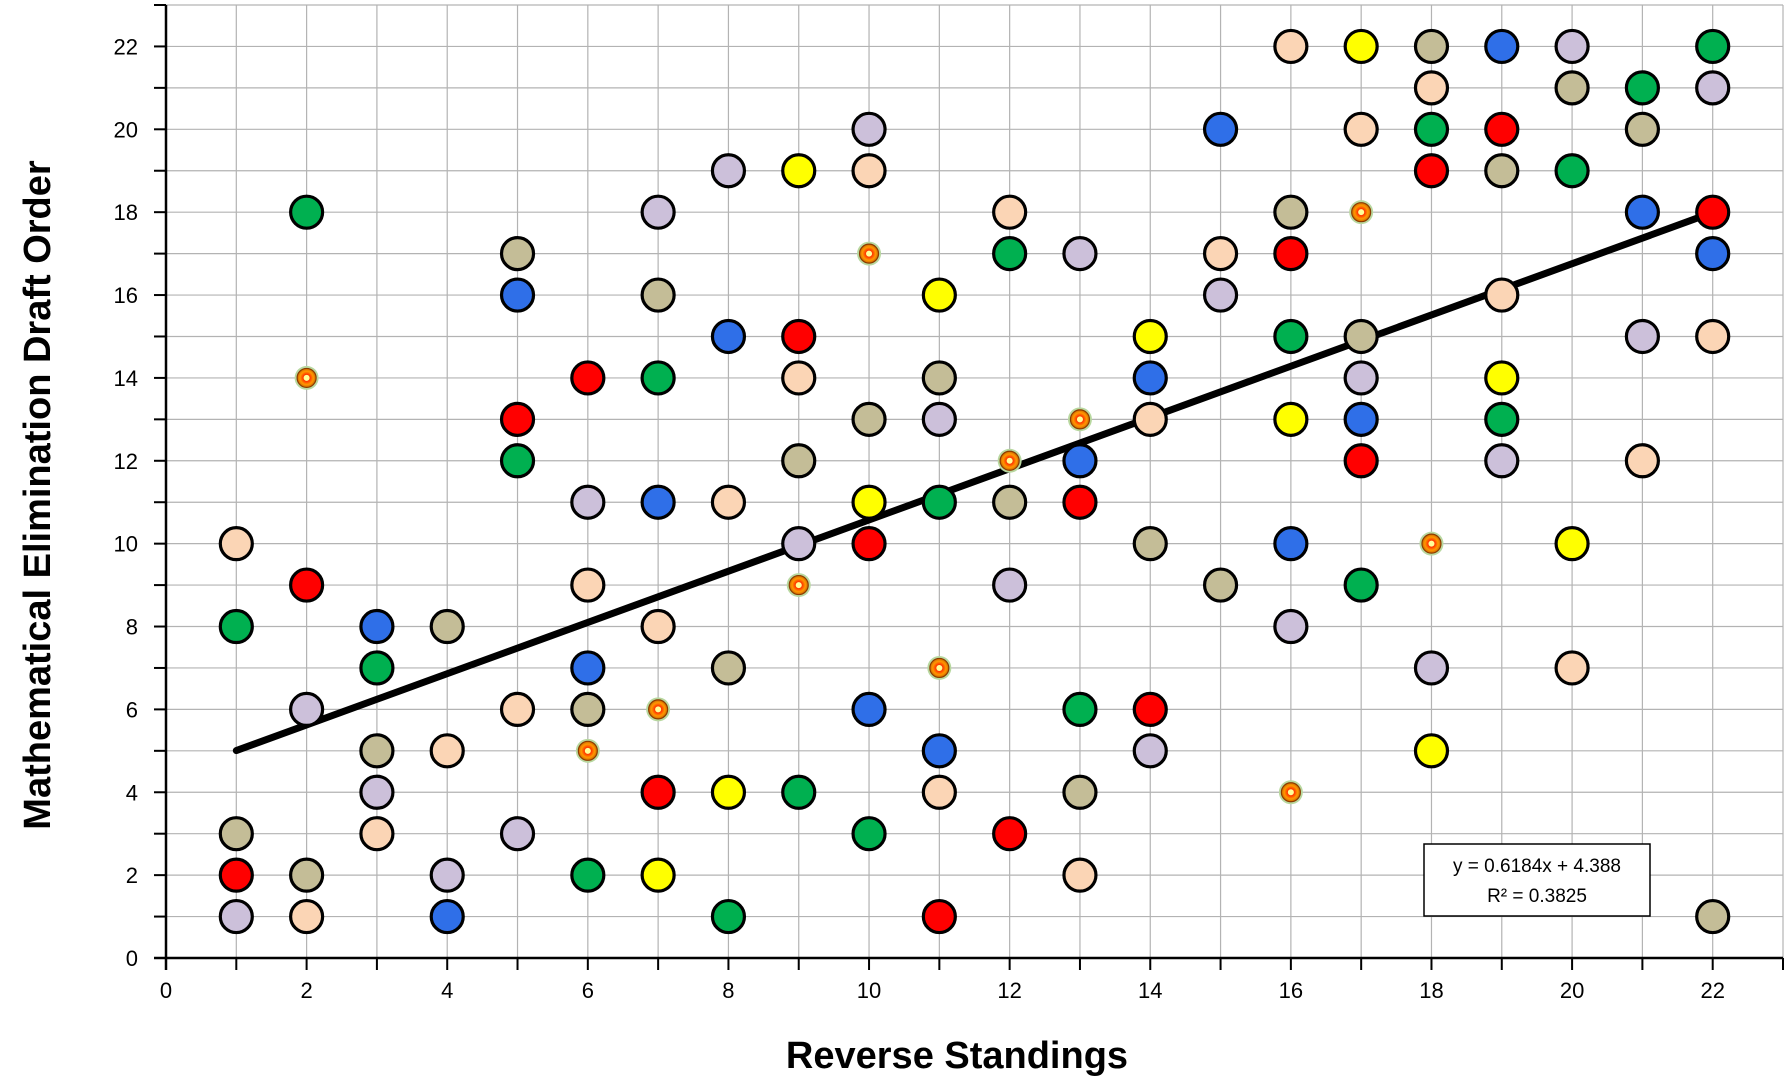 The height and width of the screenshot is (1081, 1787). I want to click on equation-box-frame, so click(1537, 880).